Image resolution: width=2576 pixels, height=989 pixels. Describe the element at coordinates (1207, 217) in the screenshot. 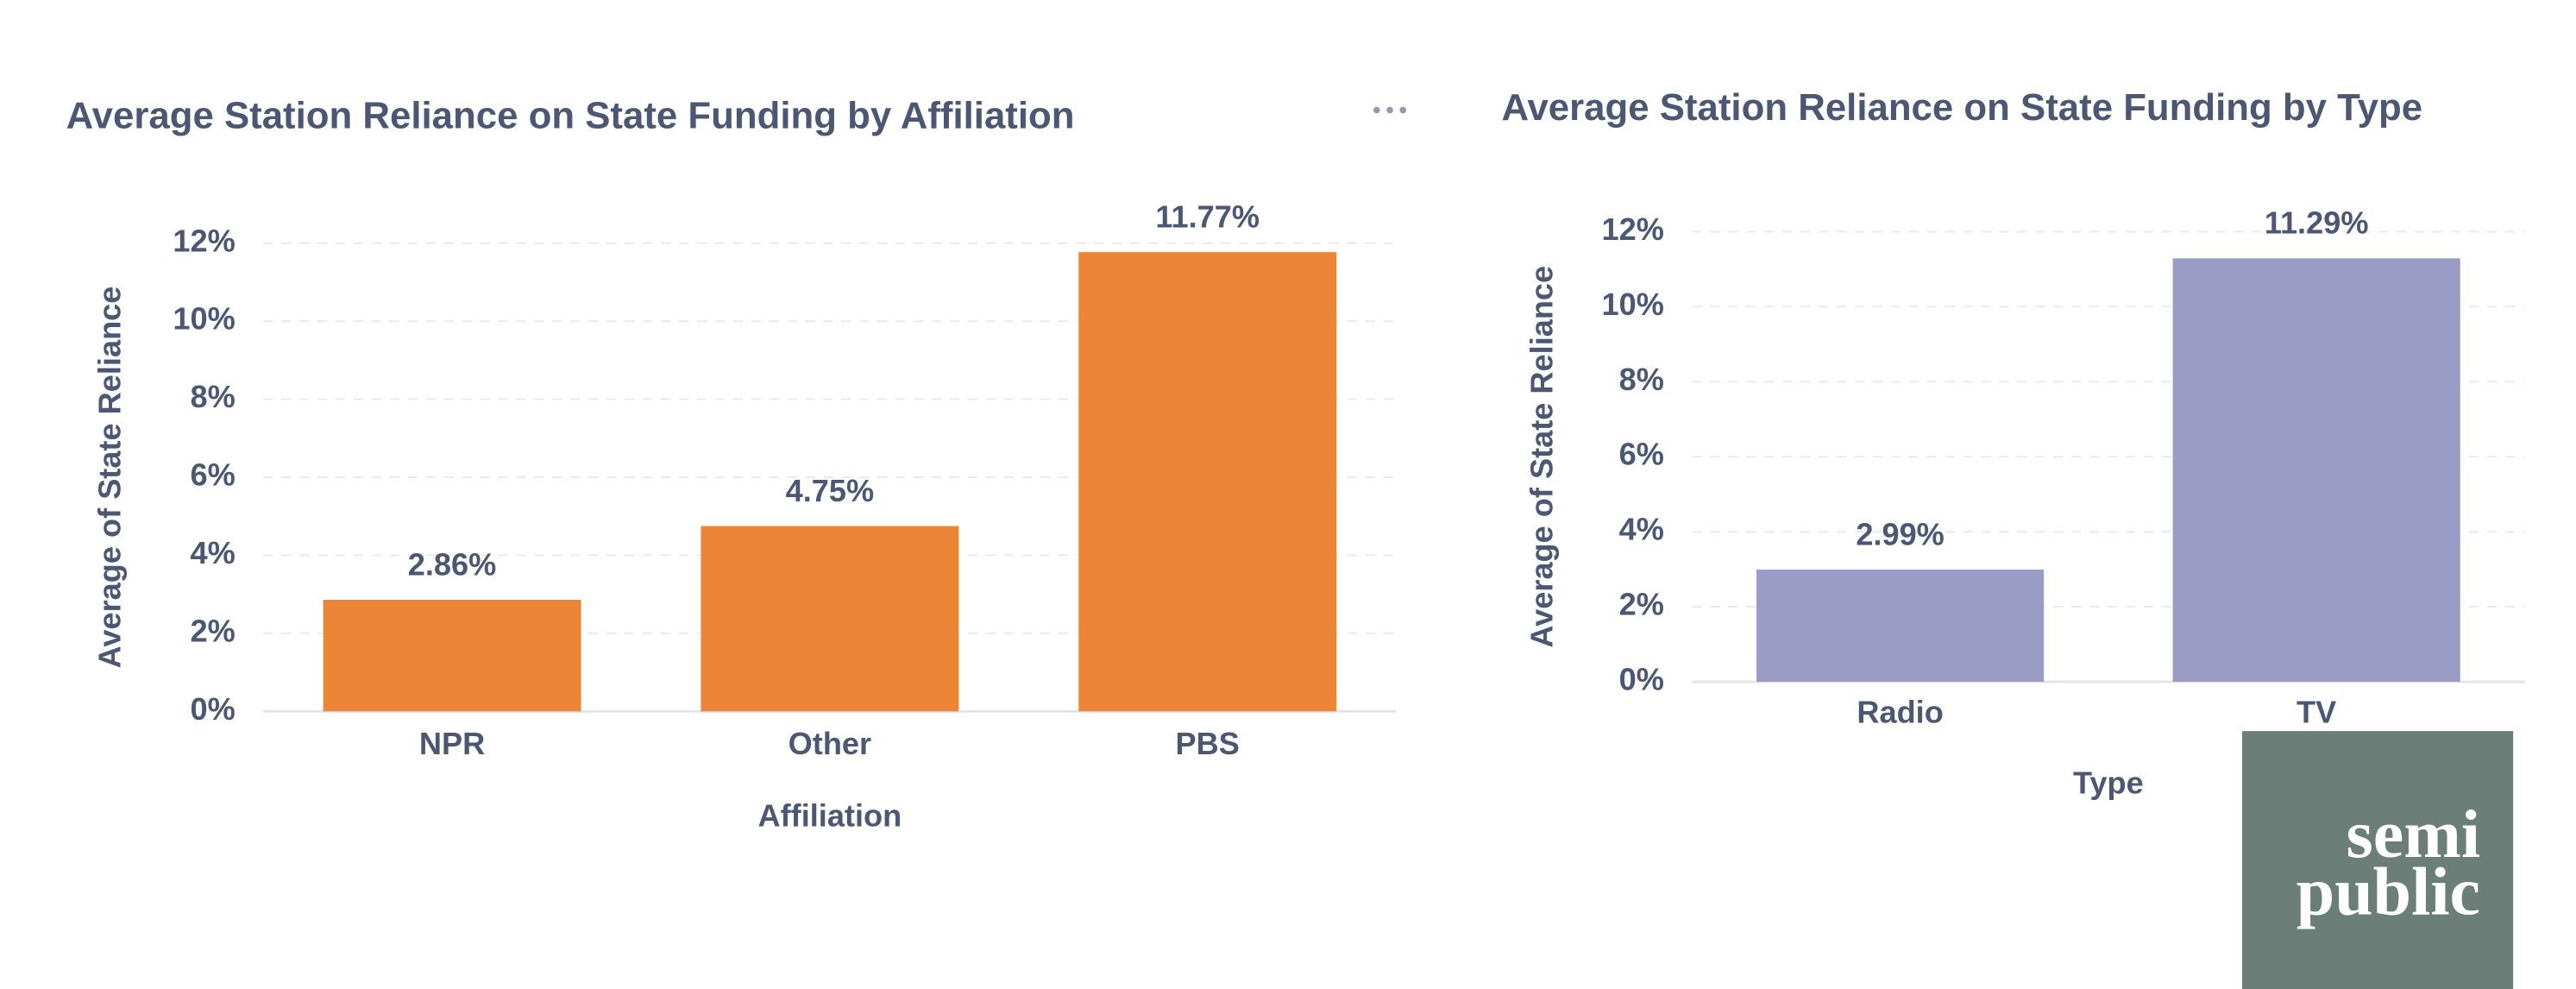

I see `value-label: 11.77%` at that location.